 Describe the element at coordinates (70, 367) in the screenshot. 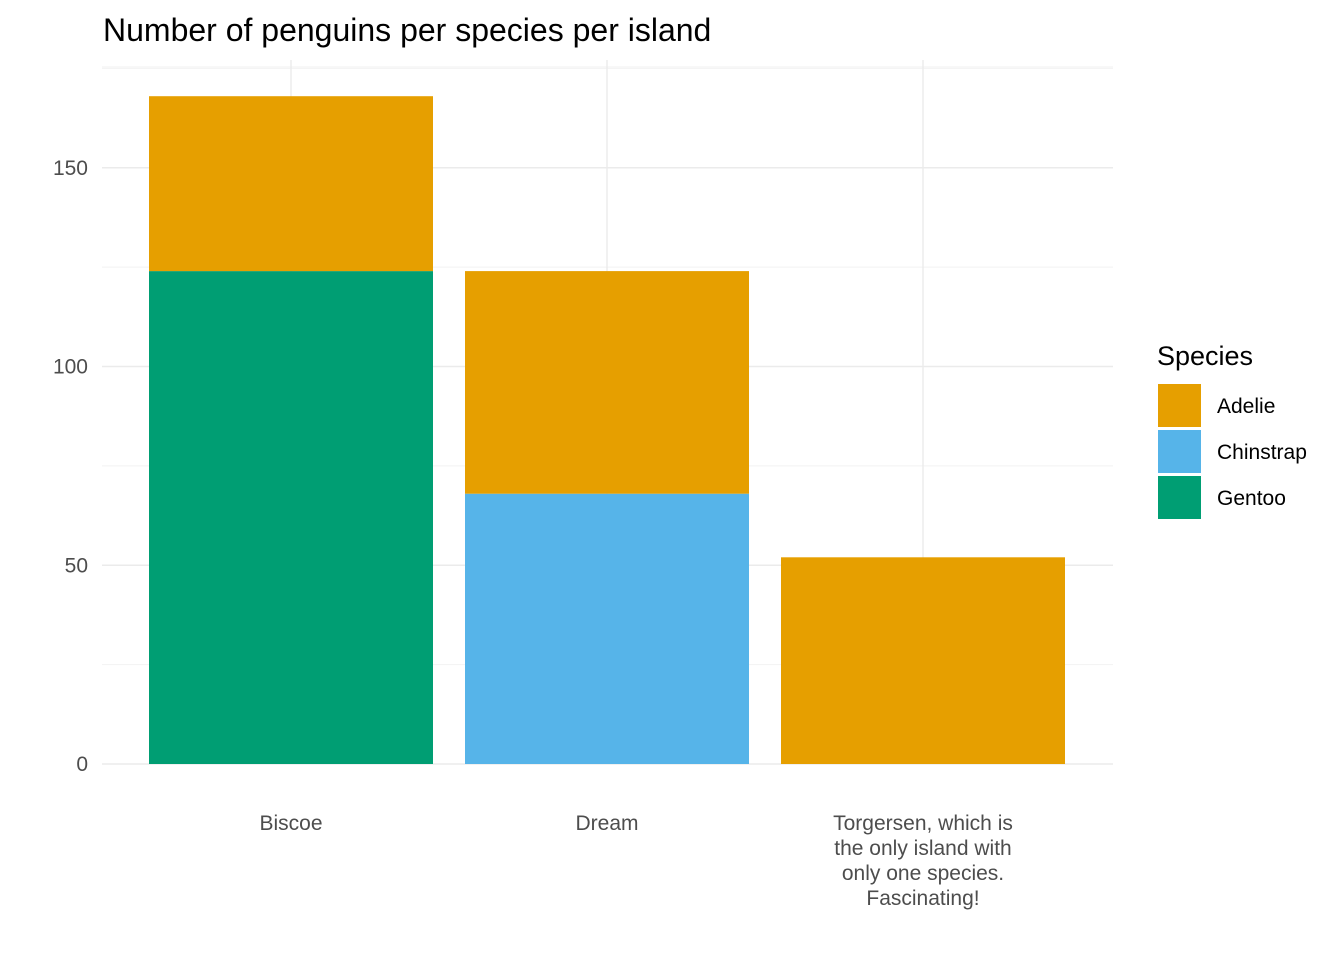

I see `y-tick-label: 100` at that location.